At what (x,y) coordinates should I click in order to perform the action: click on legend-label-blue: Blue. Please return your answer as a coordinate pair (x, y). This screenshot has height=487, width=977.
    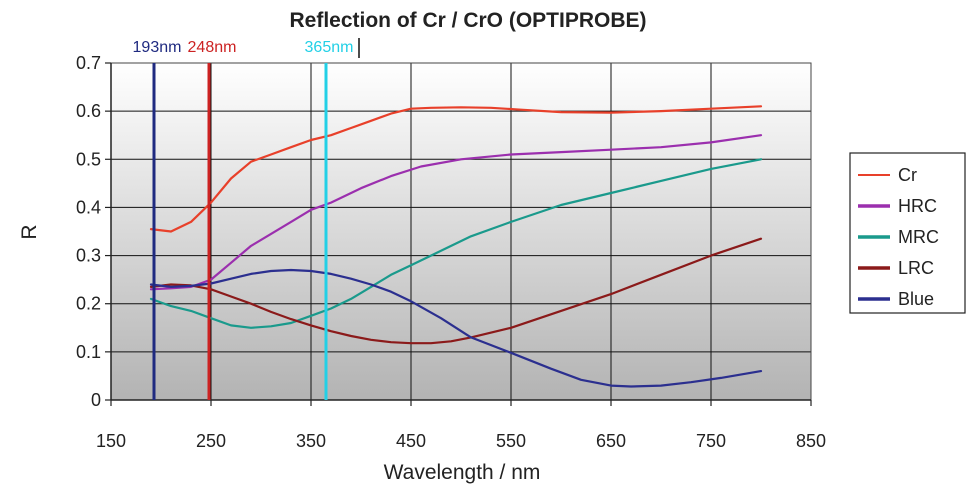
    Looking at the image, I should click on (916, 299).